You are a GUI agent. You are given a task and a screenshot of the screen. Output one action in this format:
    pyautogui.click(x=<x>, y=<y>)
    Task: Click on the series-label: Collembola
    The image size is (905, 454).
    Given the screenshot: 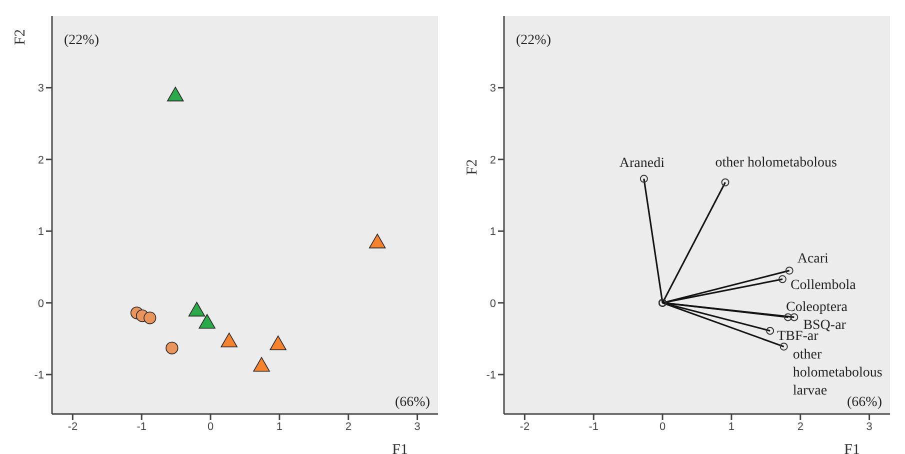 What is the action you would take?
    pyautogui.click(x=823, y=286)
    